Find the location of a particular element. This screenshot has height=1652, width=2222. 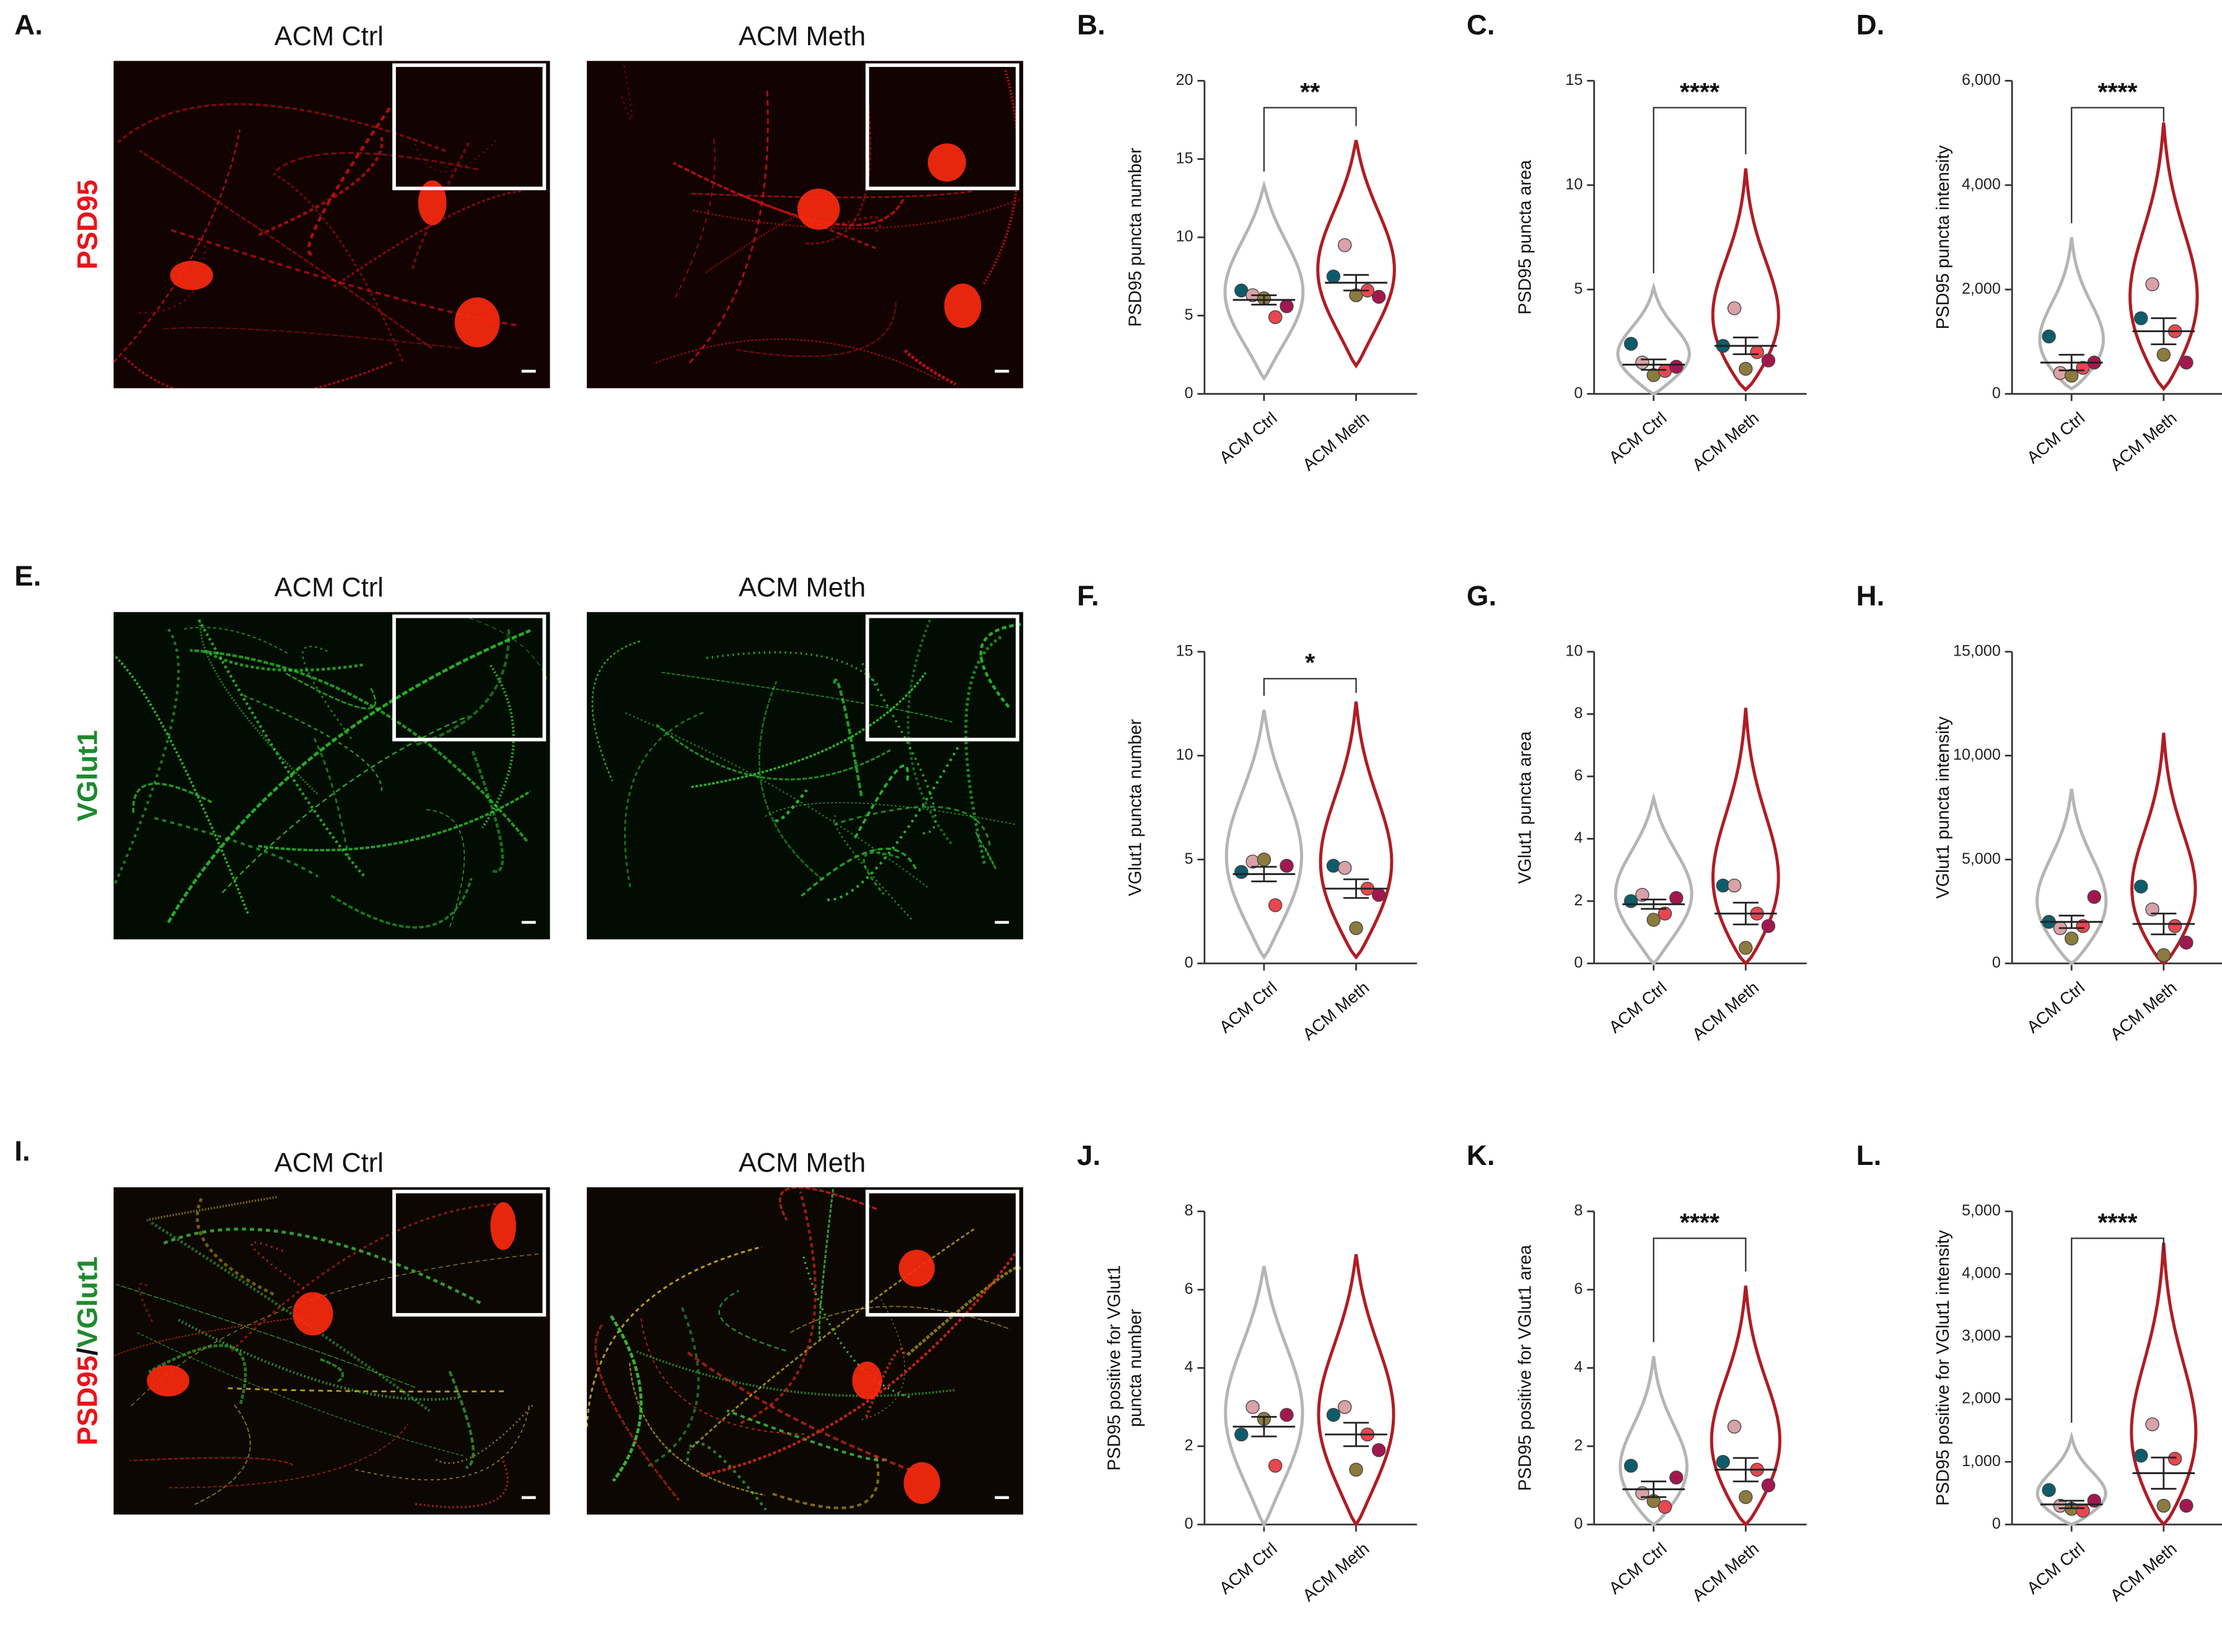

y-tick-label: 2,000 is located at coordinates (1981, 1398).